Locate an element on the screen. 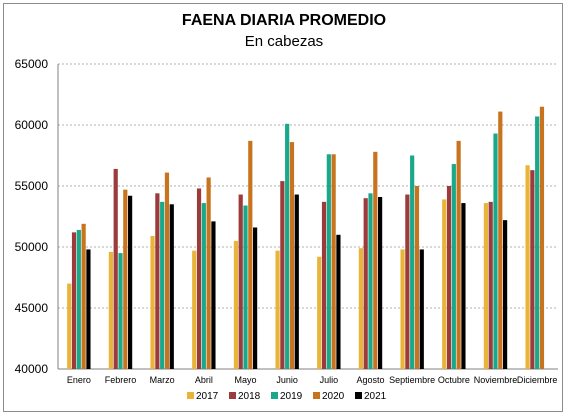  legend-label-2018: 2018 is located at coordinates (249, 396).